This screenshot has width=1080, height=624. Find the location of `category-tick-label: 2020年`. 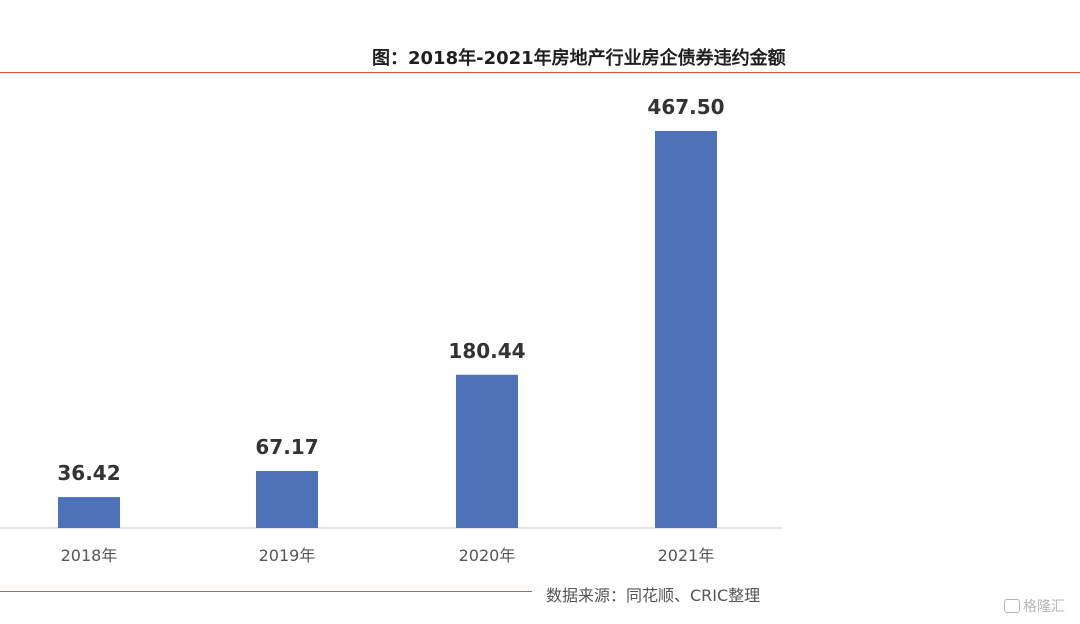

category-tick-label: 2020年 is located at coordinates (487, 555).